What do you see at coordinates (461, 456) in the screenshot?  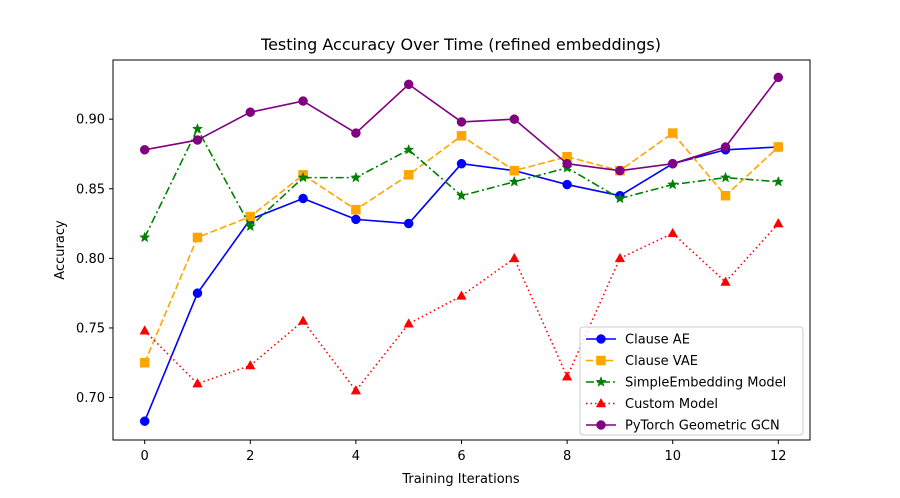 I see `x-tick-label: 6` at bounding box center [461, 456].